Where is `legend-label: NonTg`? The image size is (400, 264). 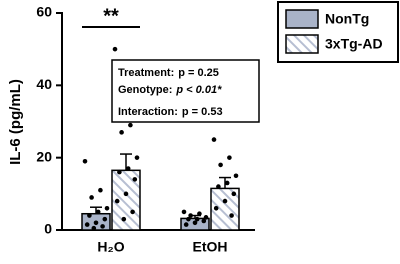
legend-label: NonTg is located at coordinates (347, 19).